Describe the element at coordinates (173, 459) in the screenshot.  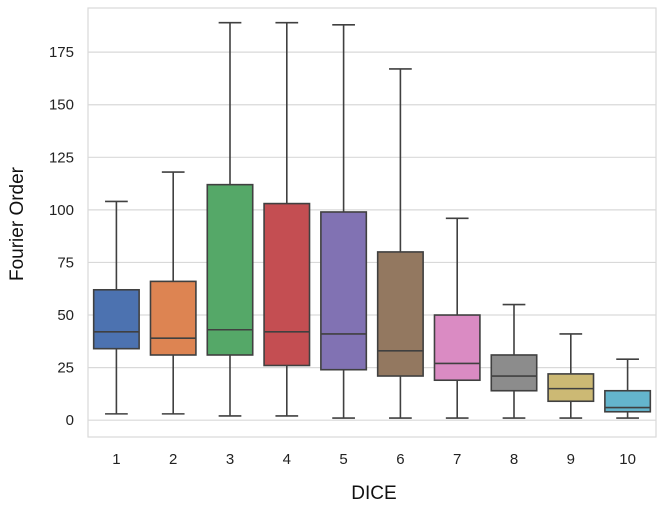
I see `x-tick-label: 2` at that location.